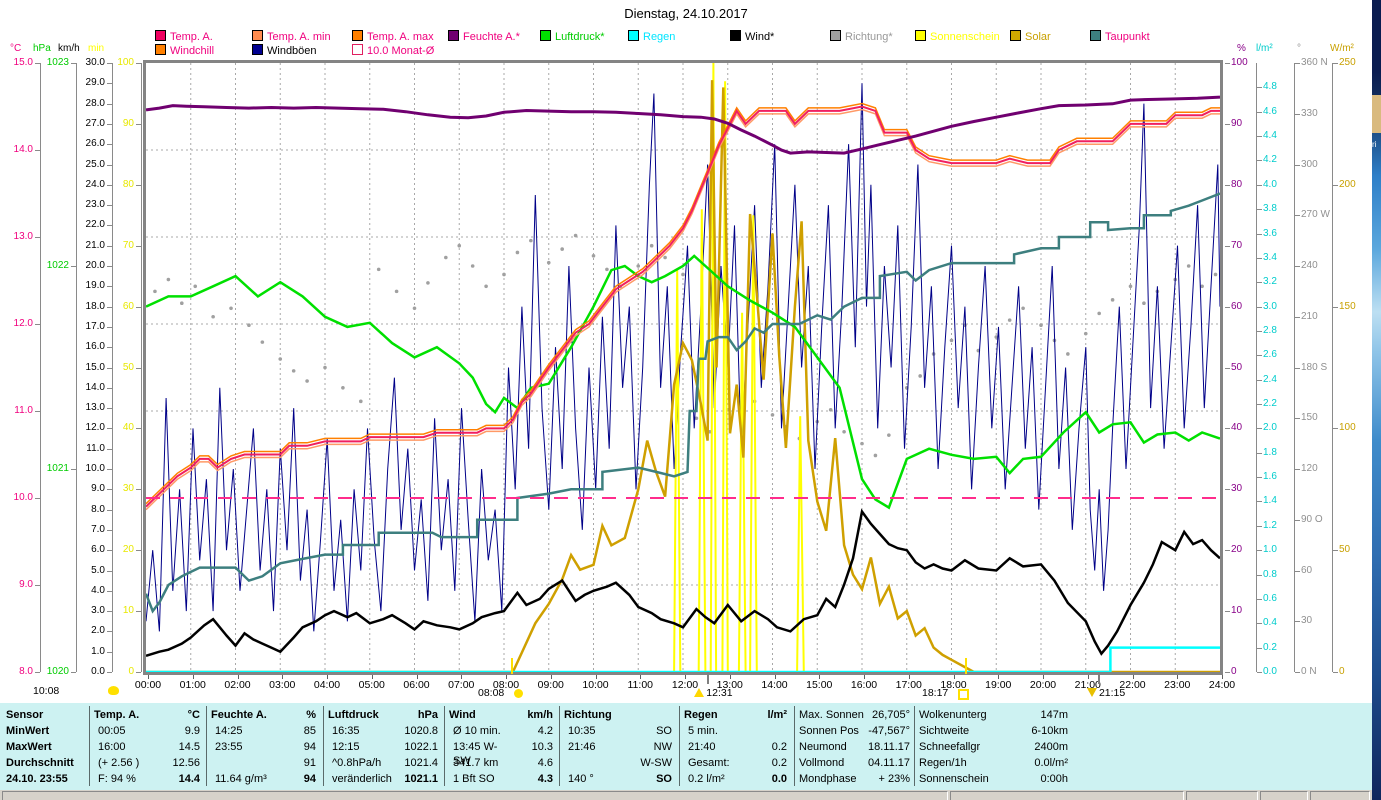 This screenshot has height=800, width=1381. Describe the element at coordinates (656, 763) in the screenshot. I see `cell-value: W-SW` at that location.